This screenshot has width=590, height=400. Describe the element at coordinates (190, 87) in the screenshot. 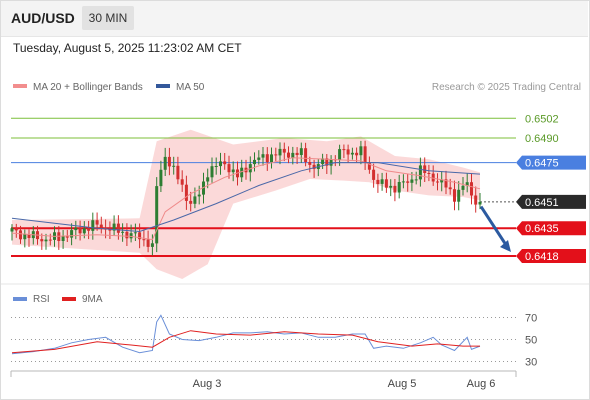

I see `ma50-legend-label: MA 50` at that location.